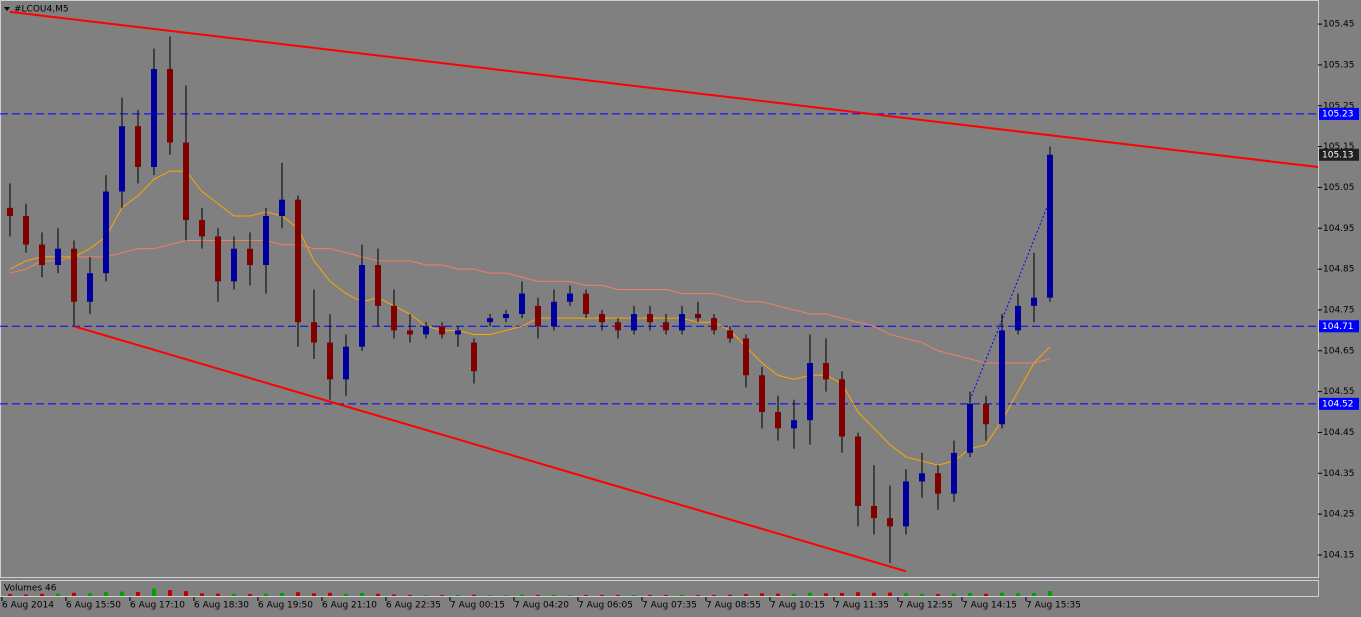 Image resolution: width=1361 pixels, height=617 pixels. I want to click on y-tick-label: 104.95, so click(1339, 229).